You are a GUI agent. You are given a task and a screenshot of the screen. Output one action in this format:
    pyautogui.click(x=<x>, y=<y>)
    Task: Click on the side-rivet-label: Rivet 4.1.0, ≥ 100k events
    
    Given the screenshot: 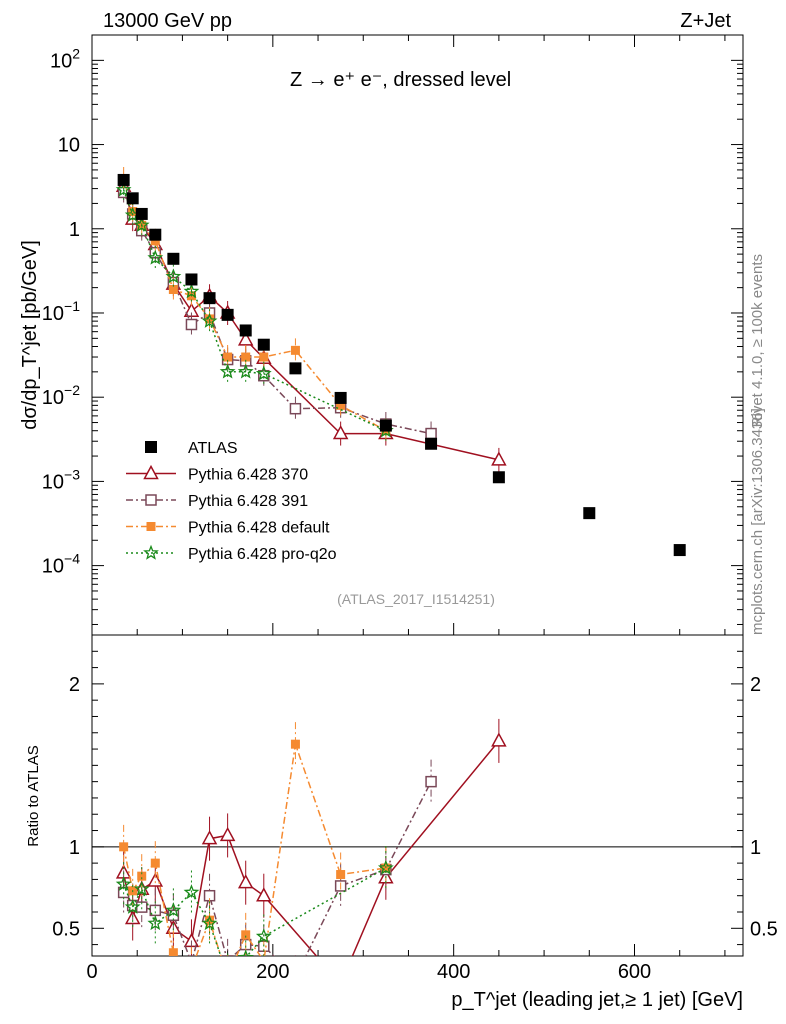 What is the action you would take?
    pyautogui.click(x=757, y=340)
    